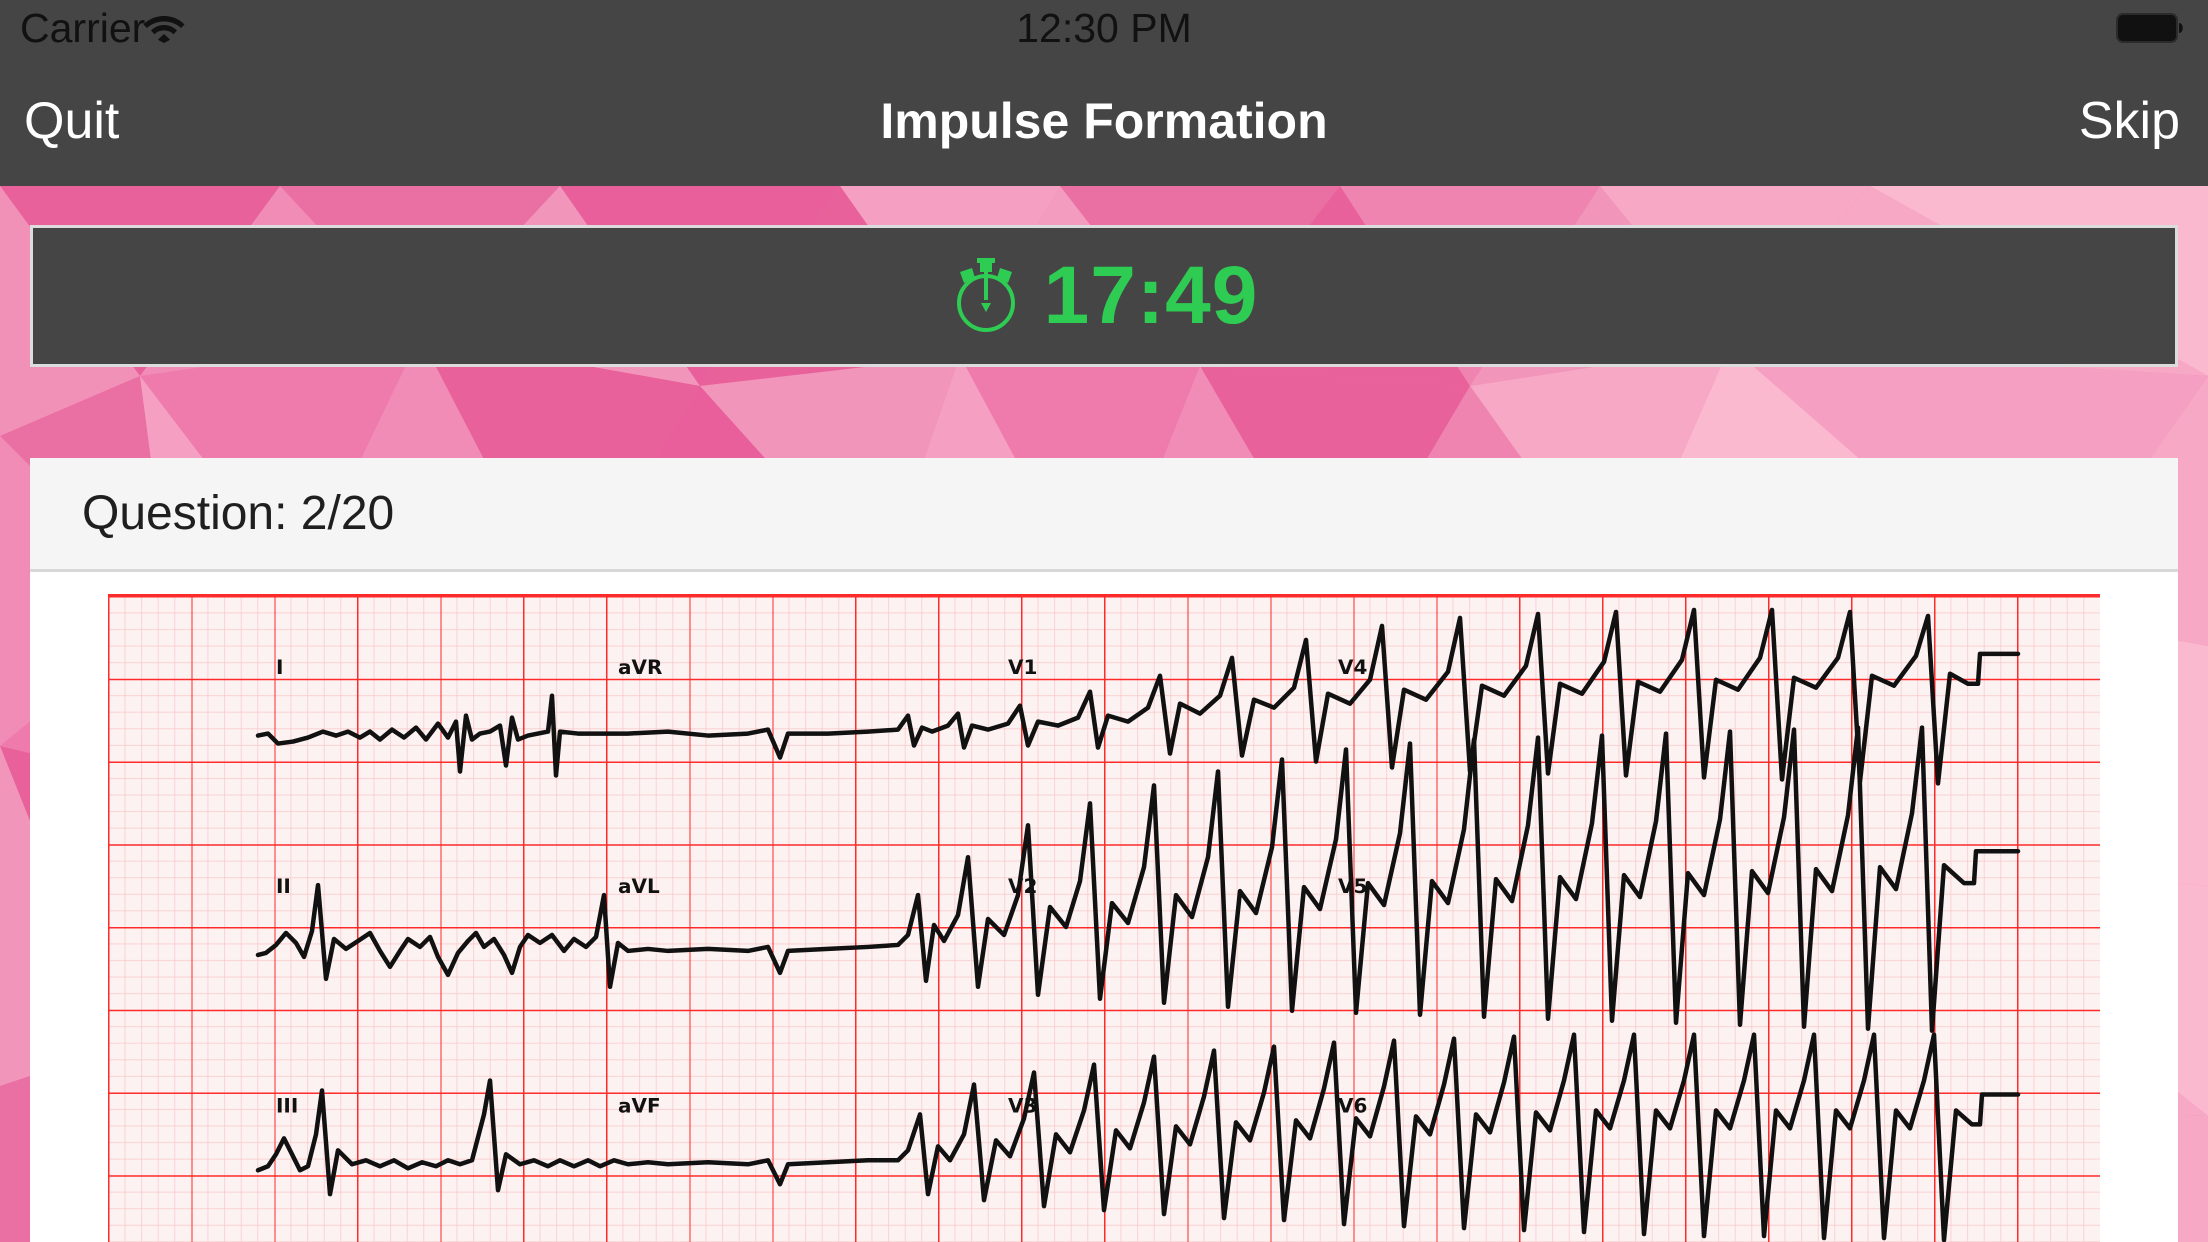 The height and width of the screenshot is (1242, 2208). I want to click on svg-text: V3, so click(1022, 1105).